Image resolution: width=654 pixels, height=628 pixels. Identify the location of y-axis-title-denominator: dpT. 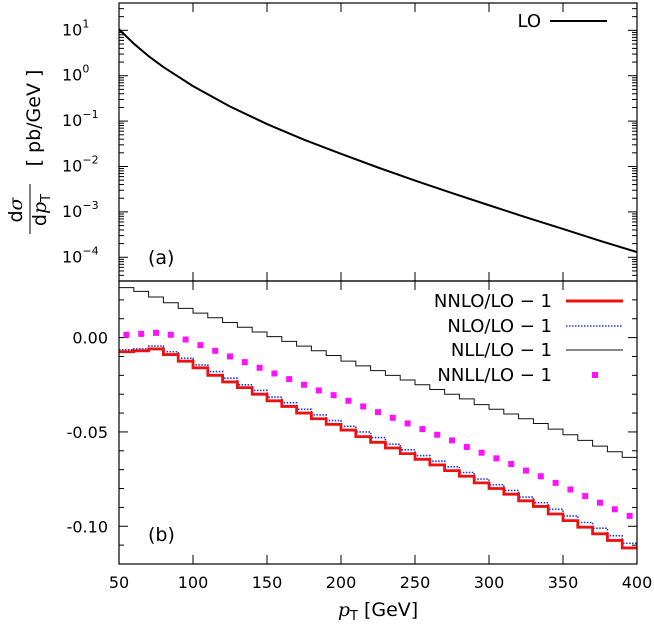
(41, 210).